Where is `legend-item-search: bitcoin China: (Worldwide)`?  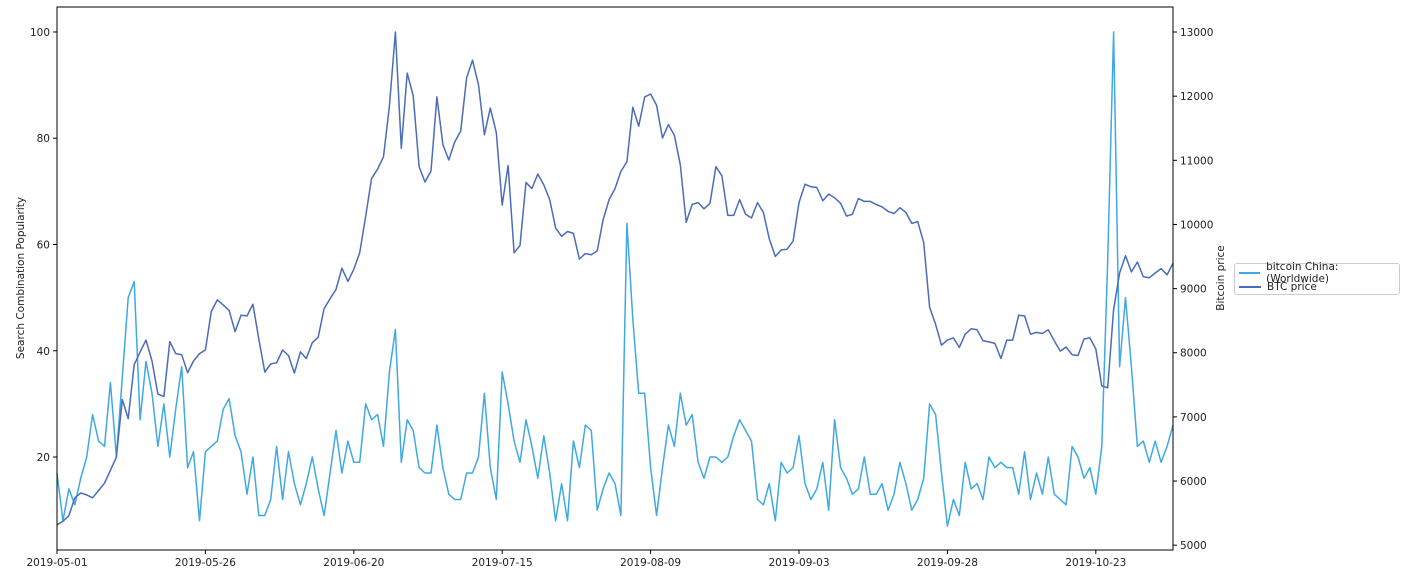
legend-item-search: bitcoin China: (Worldwide) is located at coordinates (1317, 273).